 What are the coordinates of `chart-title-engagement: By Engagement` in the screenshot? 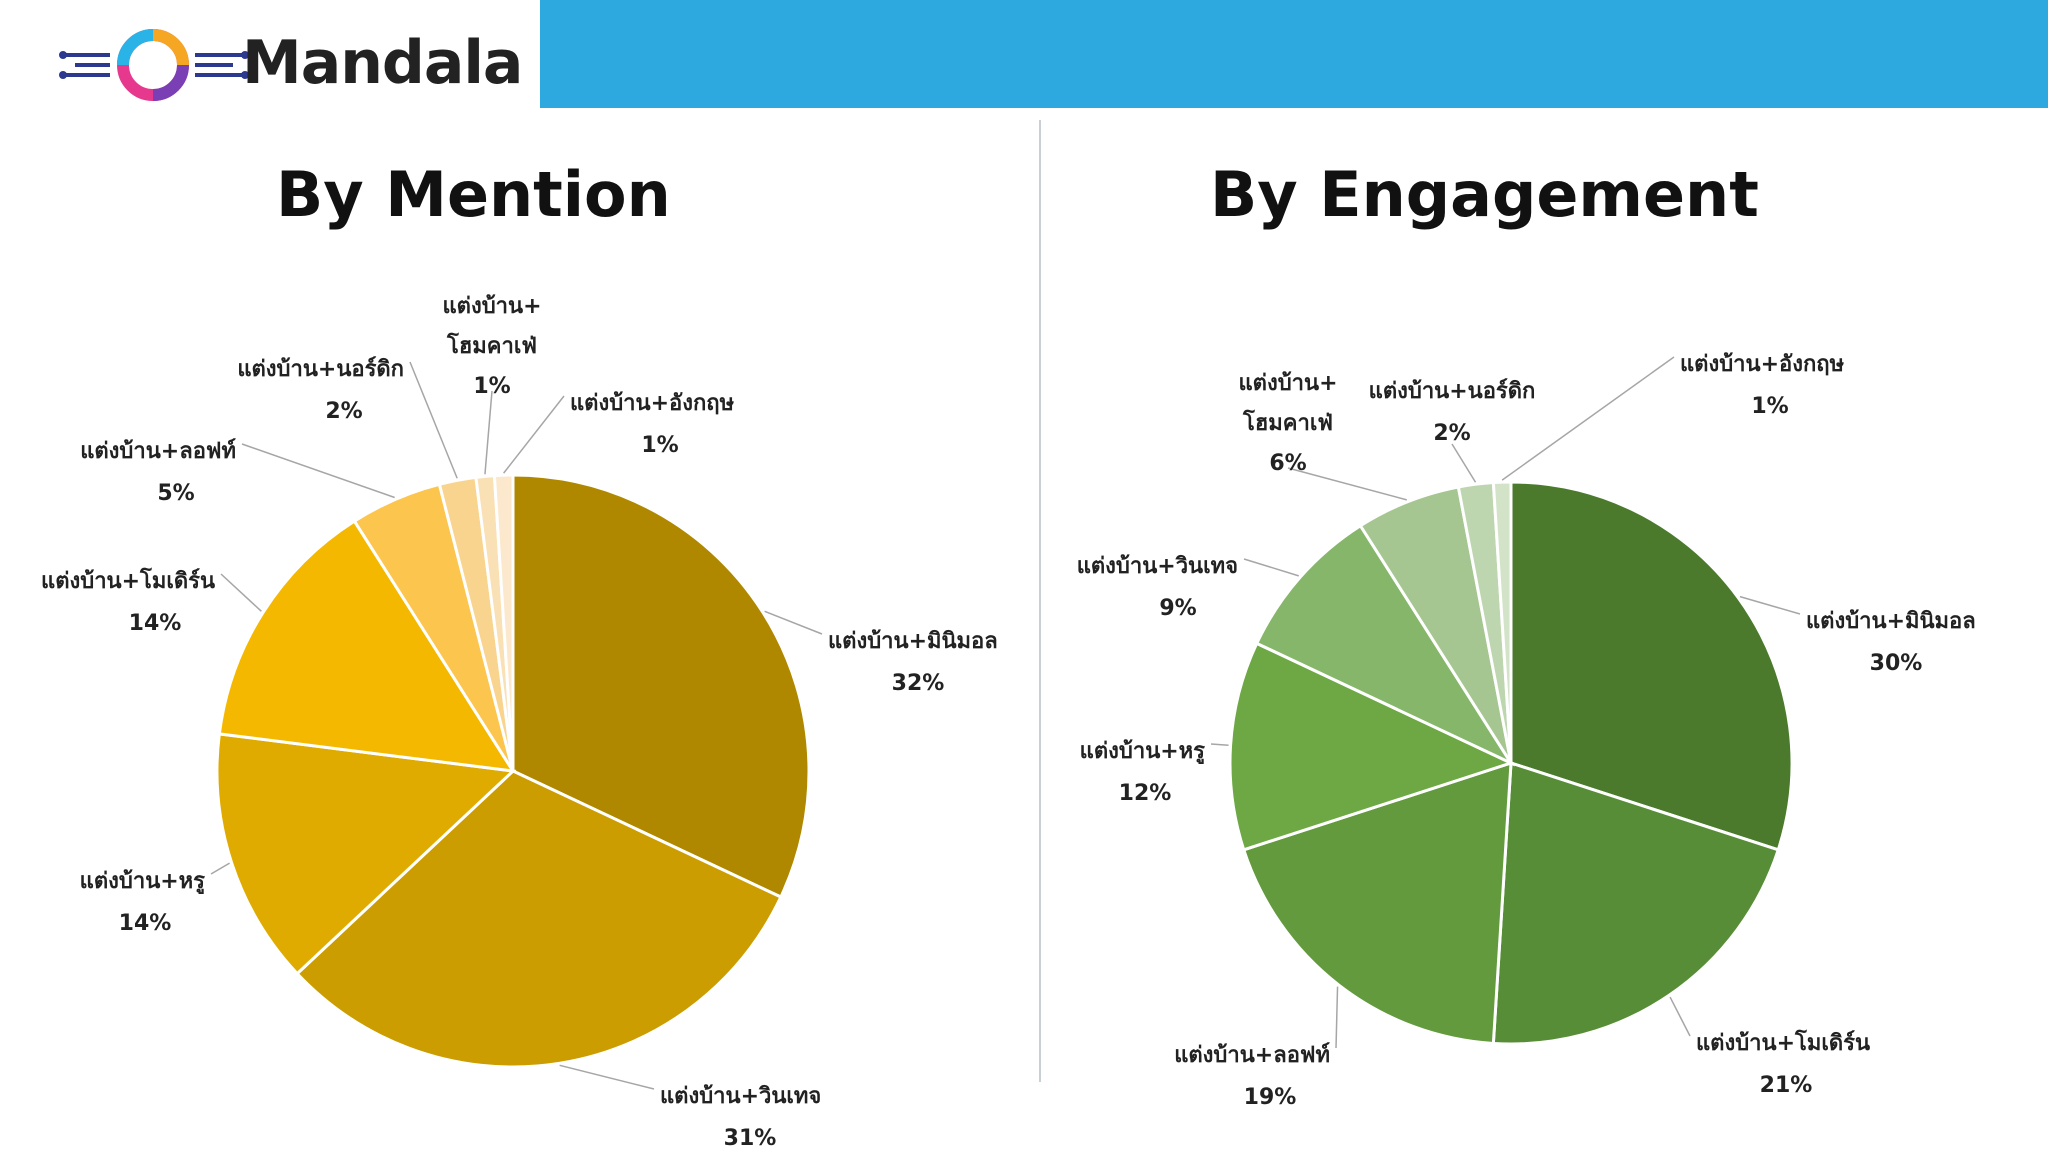 It's located at (1484, 194).